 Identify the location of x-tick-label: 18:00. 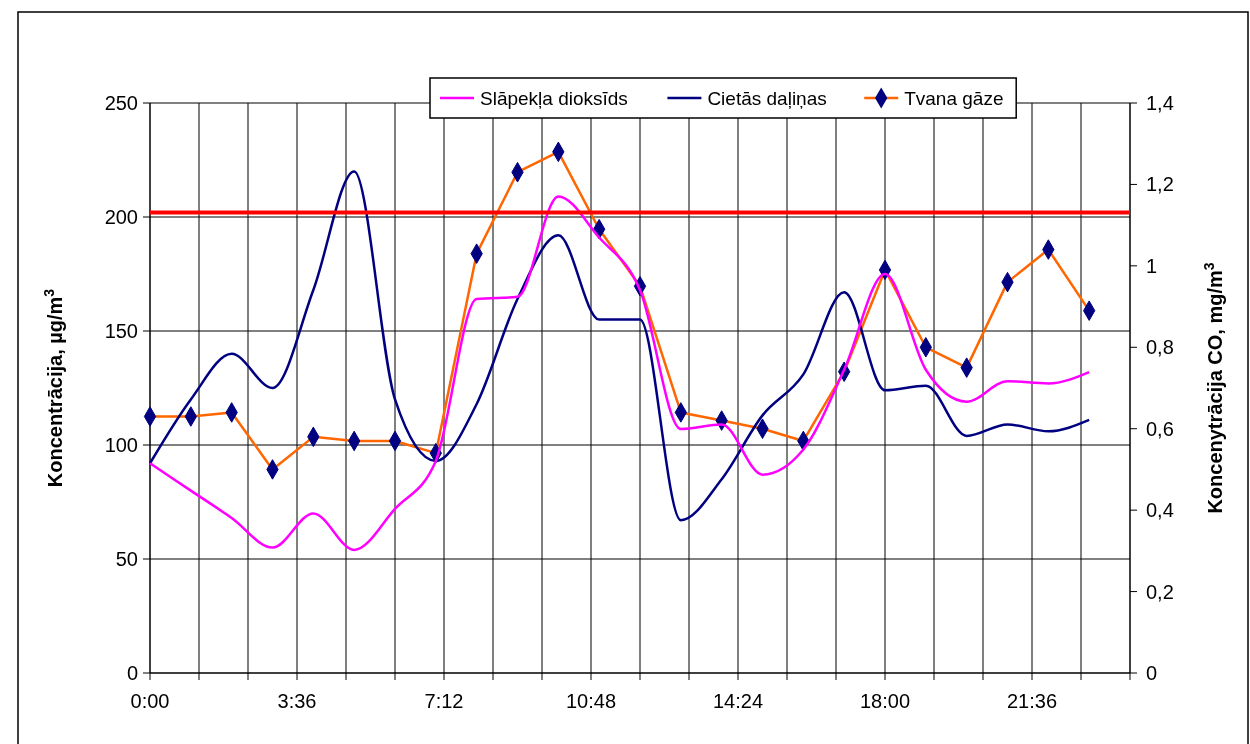
(885, 701).